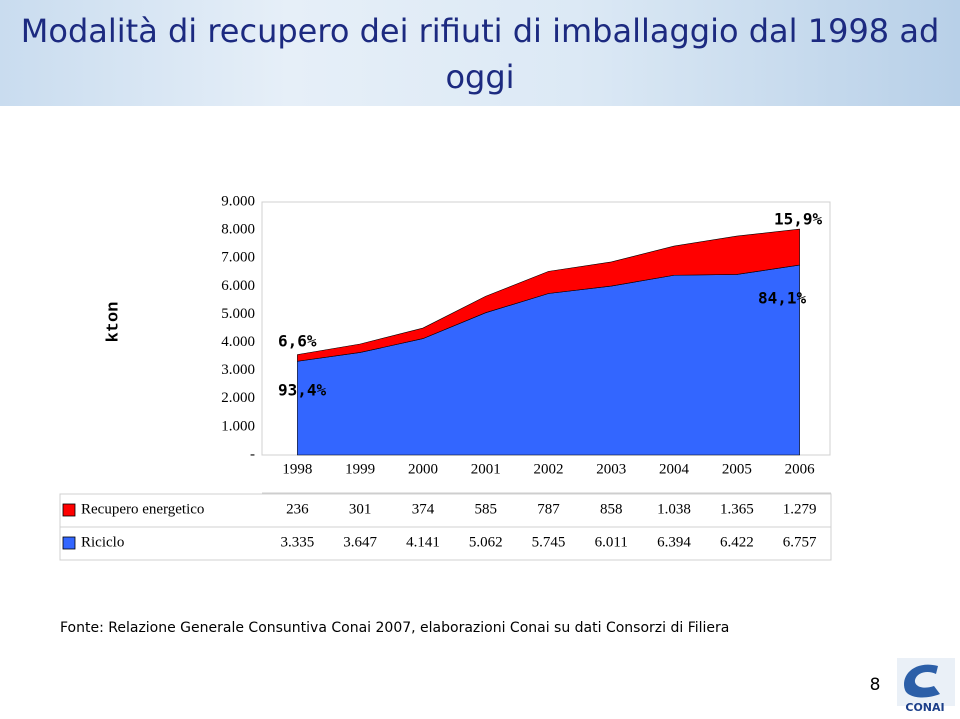 The image size is (960, 719). What do you see at coordinates (297, 469) in the screenshot?
I see `x-tick-label: 1998` at bounding box center [297, 469].